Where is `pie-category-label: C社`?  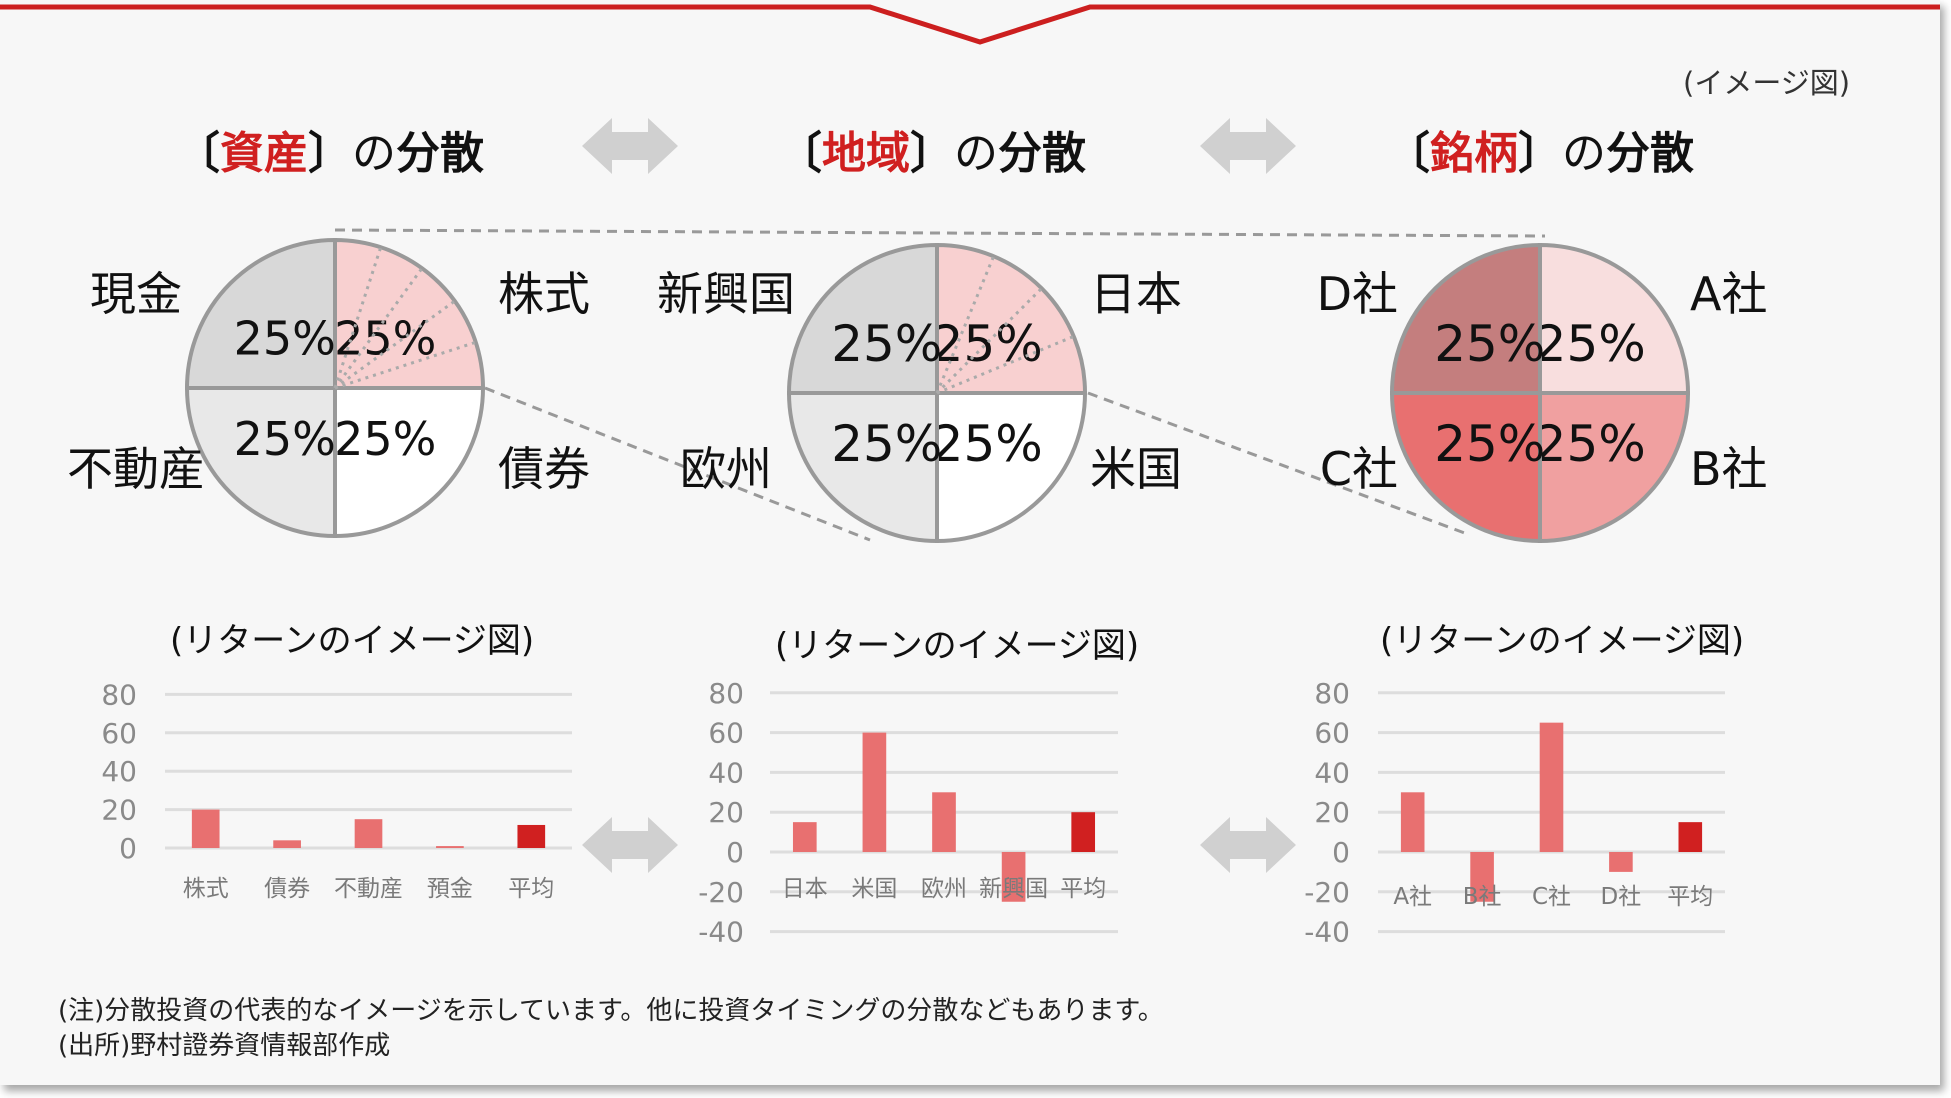
pie-category-label: C社 is located at coordinates (1359, 469).